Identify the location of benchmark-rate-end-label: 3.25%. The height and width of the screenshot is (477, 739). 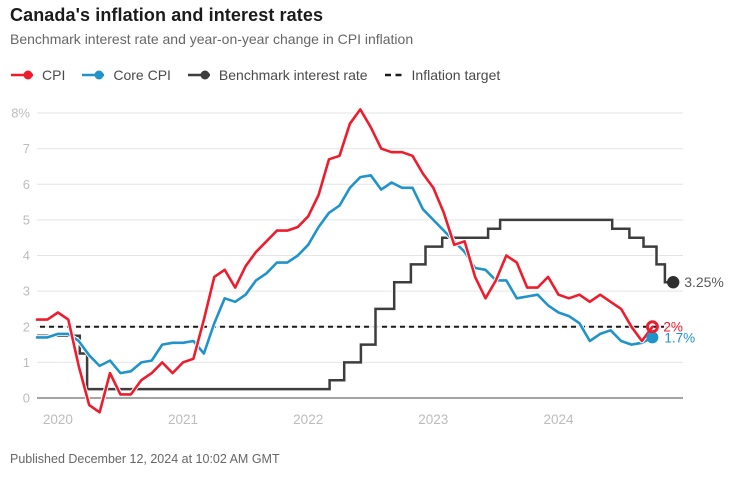
(704, 282).